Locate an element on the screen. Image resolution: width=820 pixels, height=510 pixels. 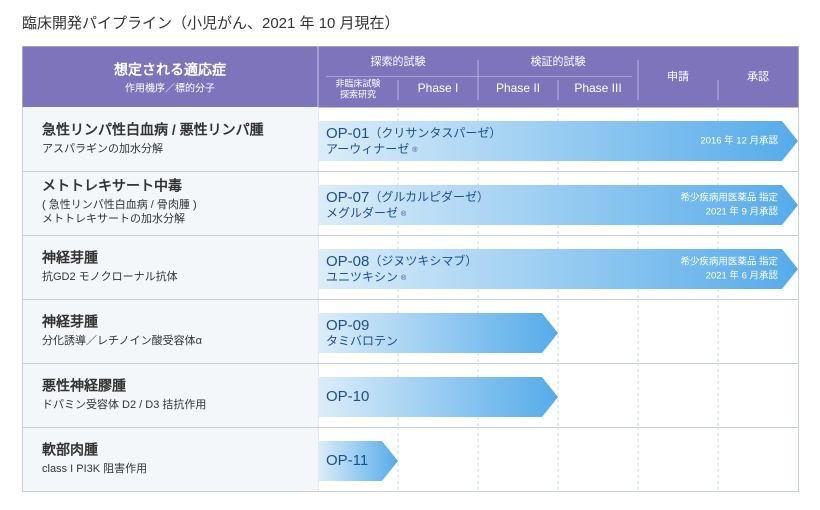
drug-code: OP-01（クリサンタスパーゼ） is located at coordinates (413, 133).